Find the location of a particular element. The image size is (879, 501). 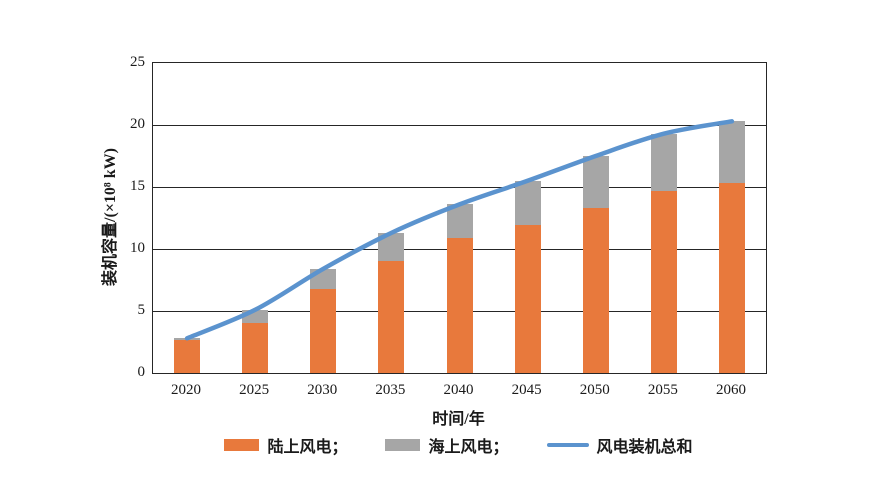

x-tick-label-2040: 2040 is located at coordinates (458, 390).